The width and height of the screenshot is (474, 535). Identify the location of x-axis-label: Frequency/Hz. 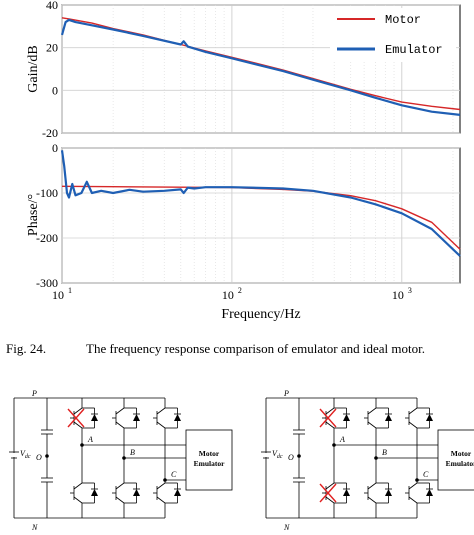
(260, 314).